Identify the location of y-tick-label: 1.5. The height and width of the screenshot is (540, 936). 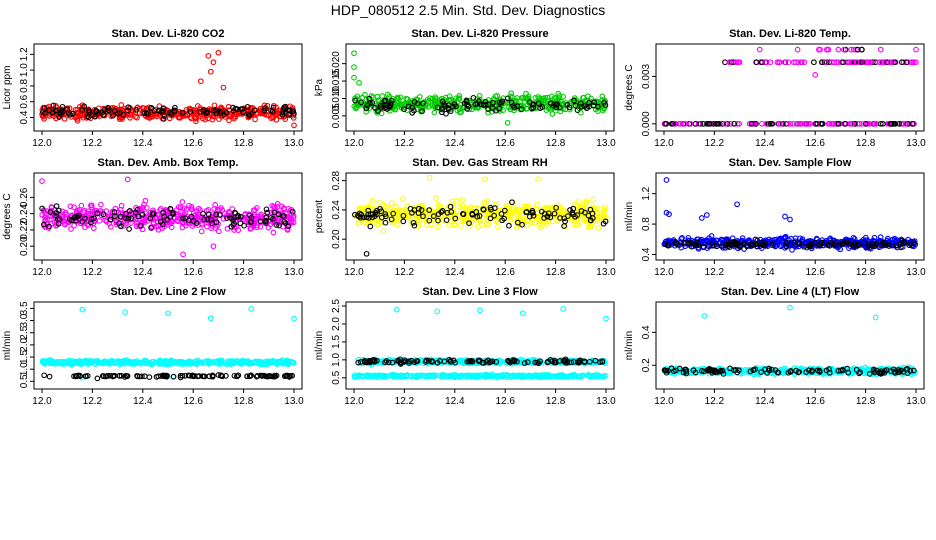
(336, 342).